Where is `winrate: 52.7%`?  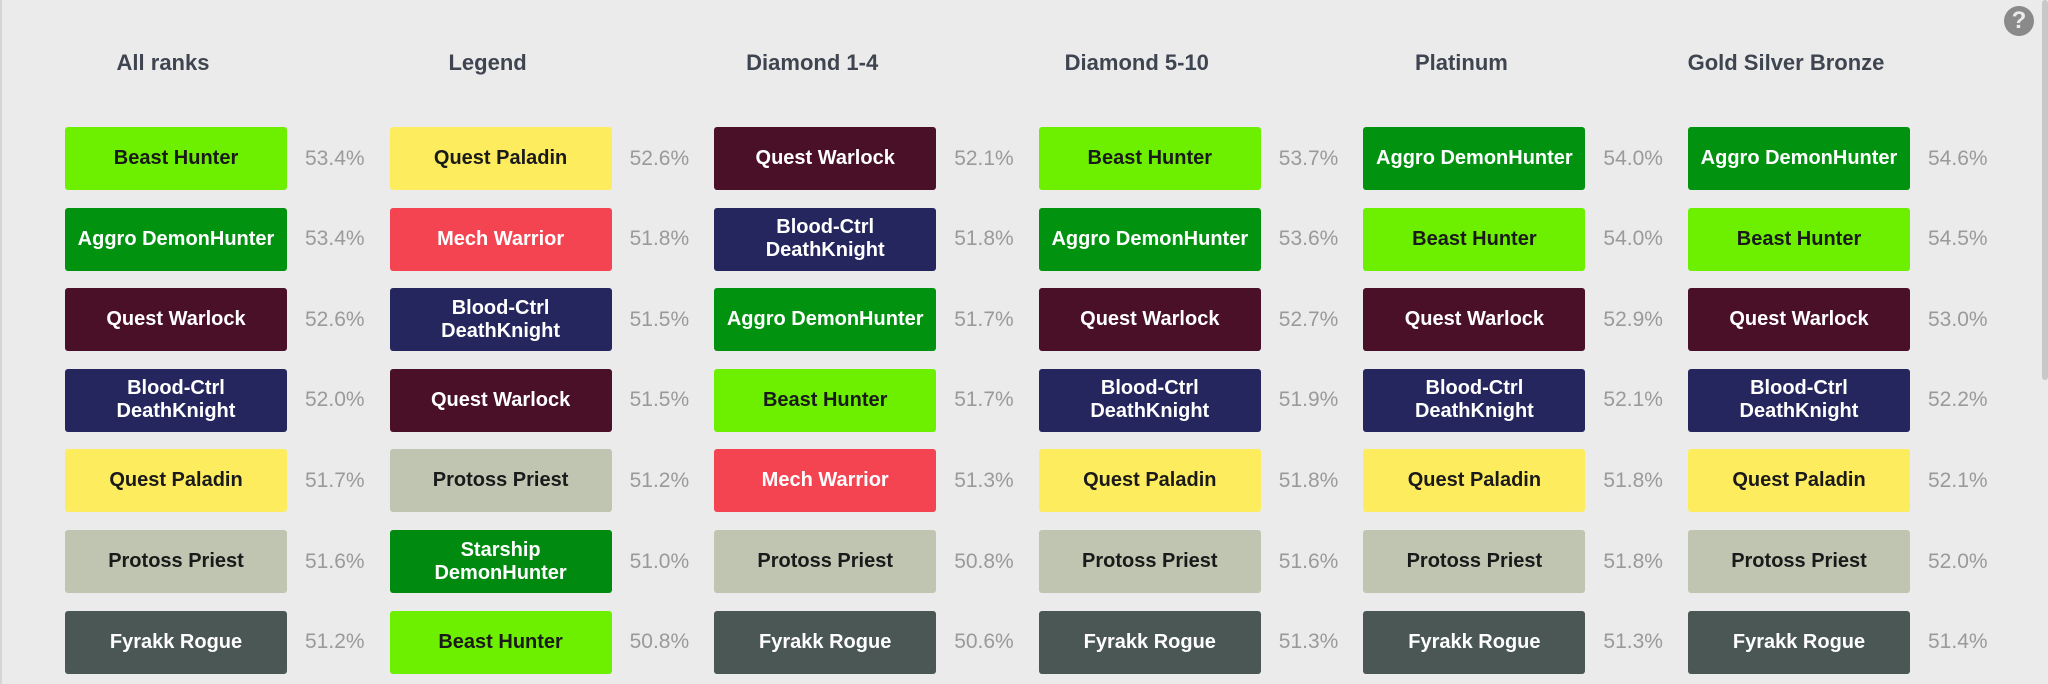
winrate: 52.7% is located at coordinates (1308, 319).